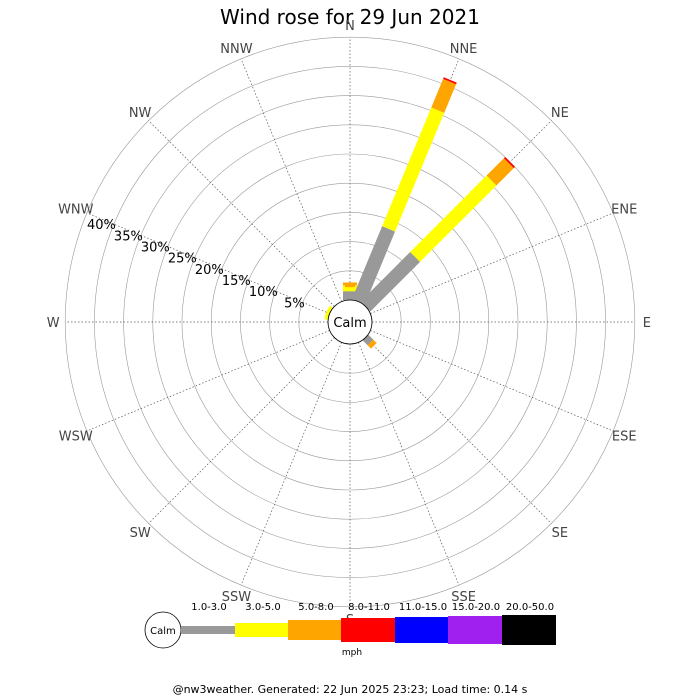 The height and width of the screenshot is (700, 700). Describe the element at coordinates (624, 209) in the screenshot. I see `direction-label-ene: ENE` at that location.